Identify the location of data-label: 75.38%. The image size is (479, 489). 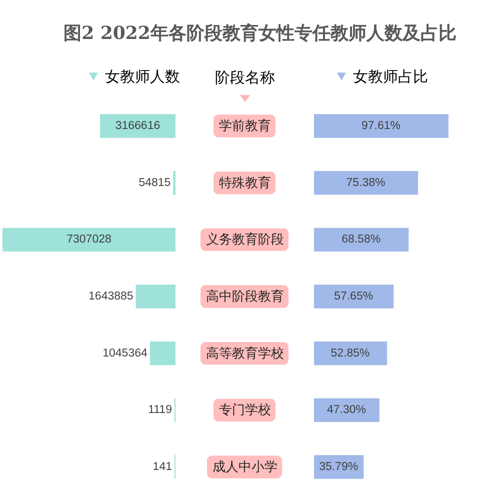
(366, 182).